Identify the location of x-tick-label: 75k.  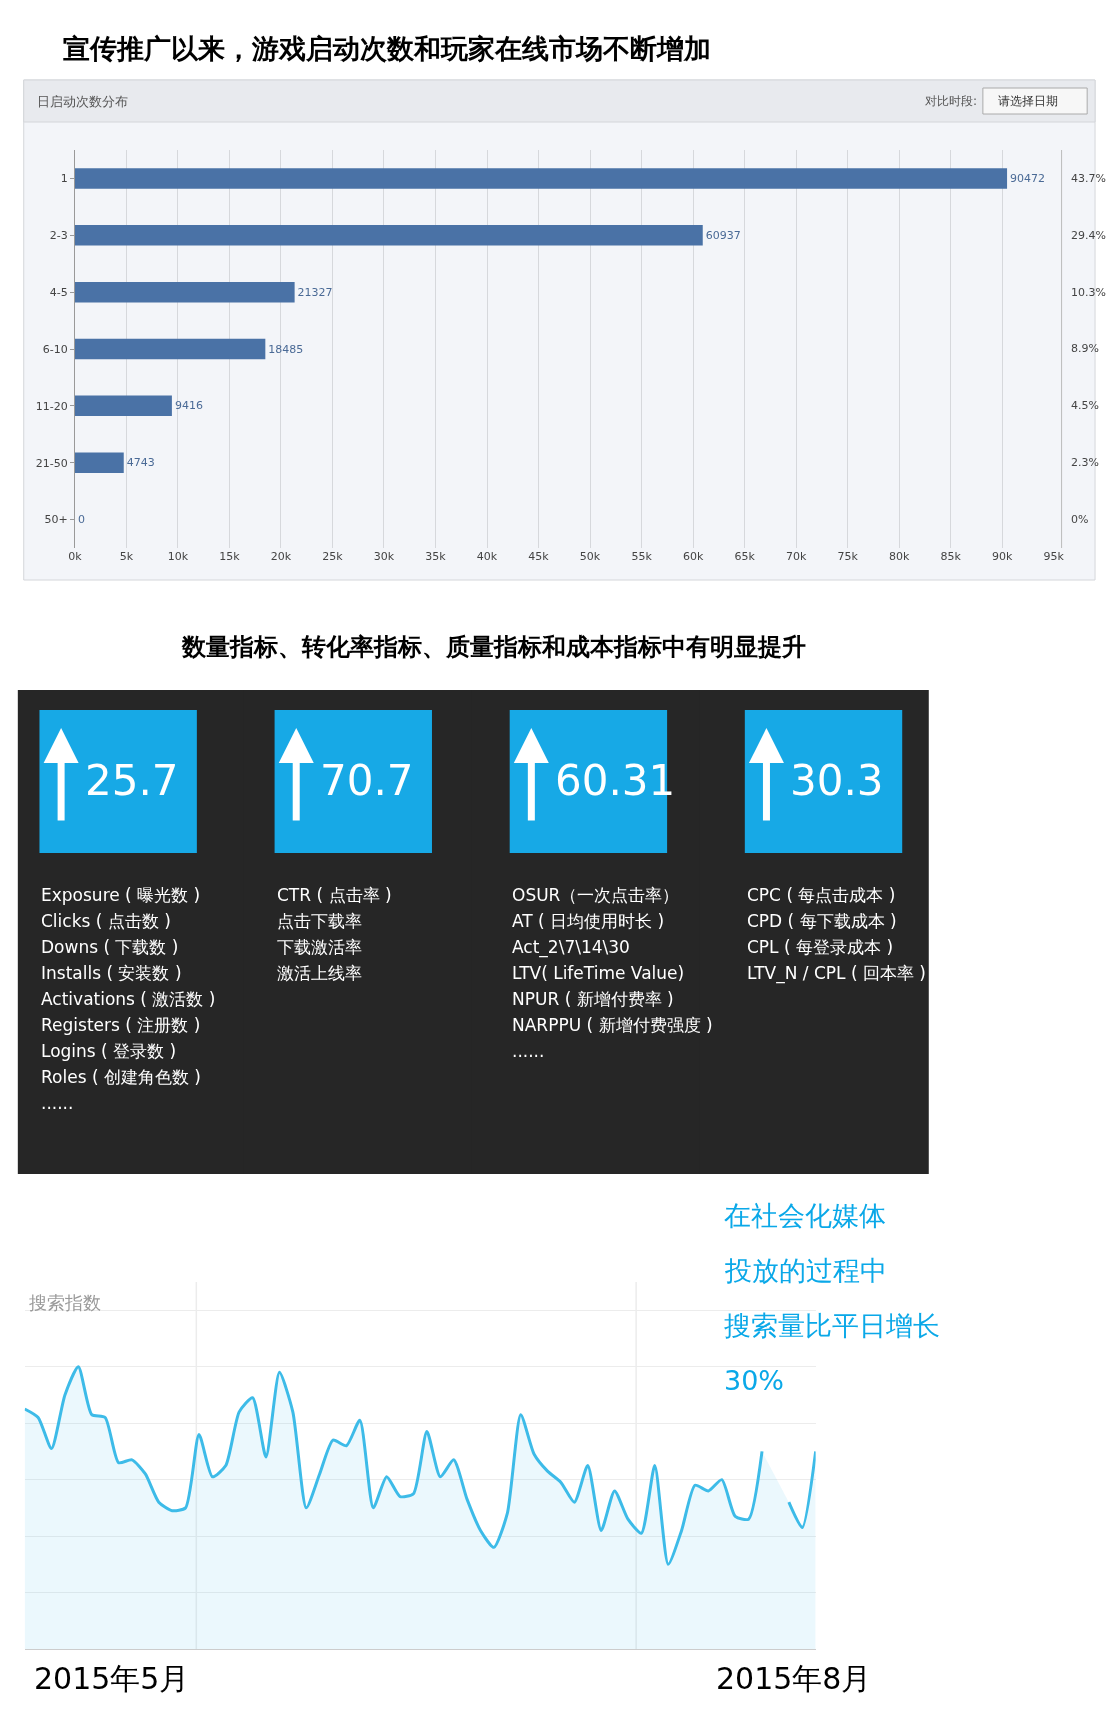
(848, 556).